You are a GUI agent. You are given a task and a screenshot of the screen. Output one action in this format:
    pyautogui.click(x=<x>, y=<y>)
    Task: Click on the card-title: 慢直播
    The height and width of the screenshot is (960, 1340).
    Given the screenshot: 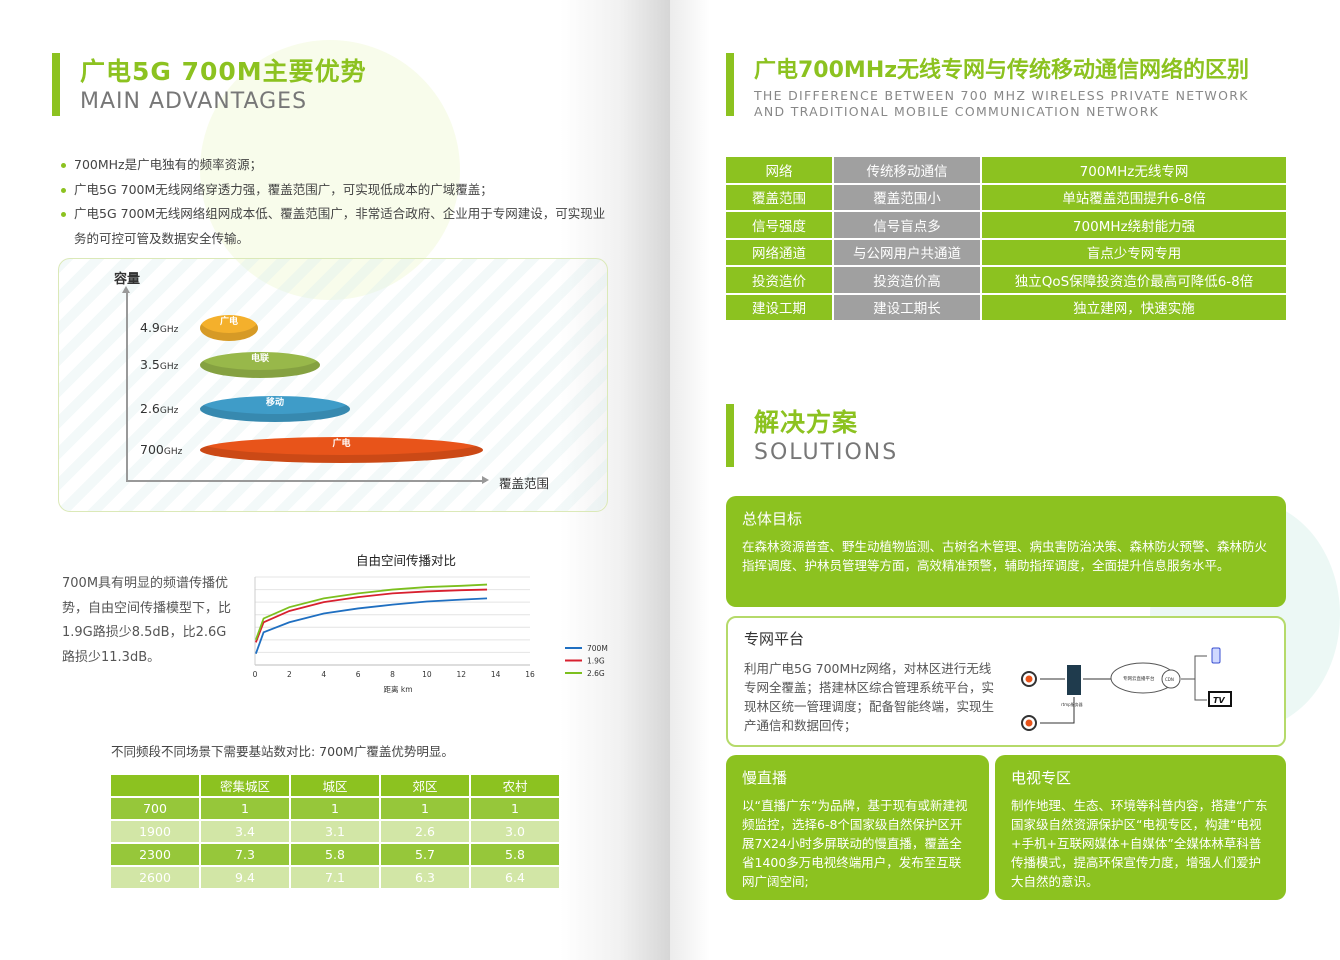 What is the action you would take?
    pyautogui.click(x=765, y=778)
    